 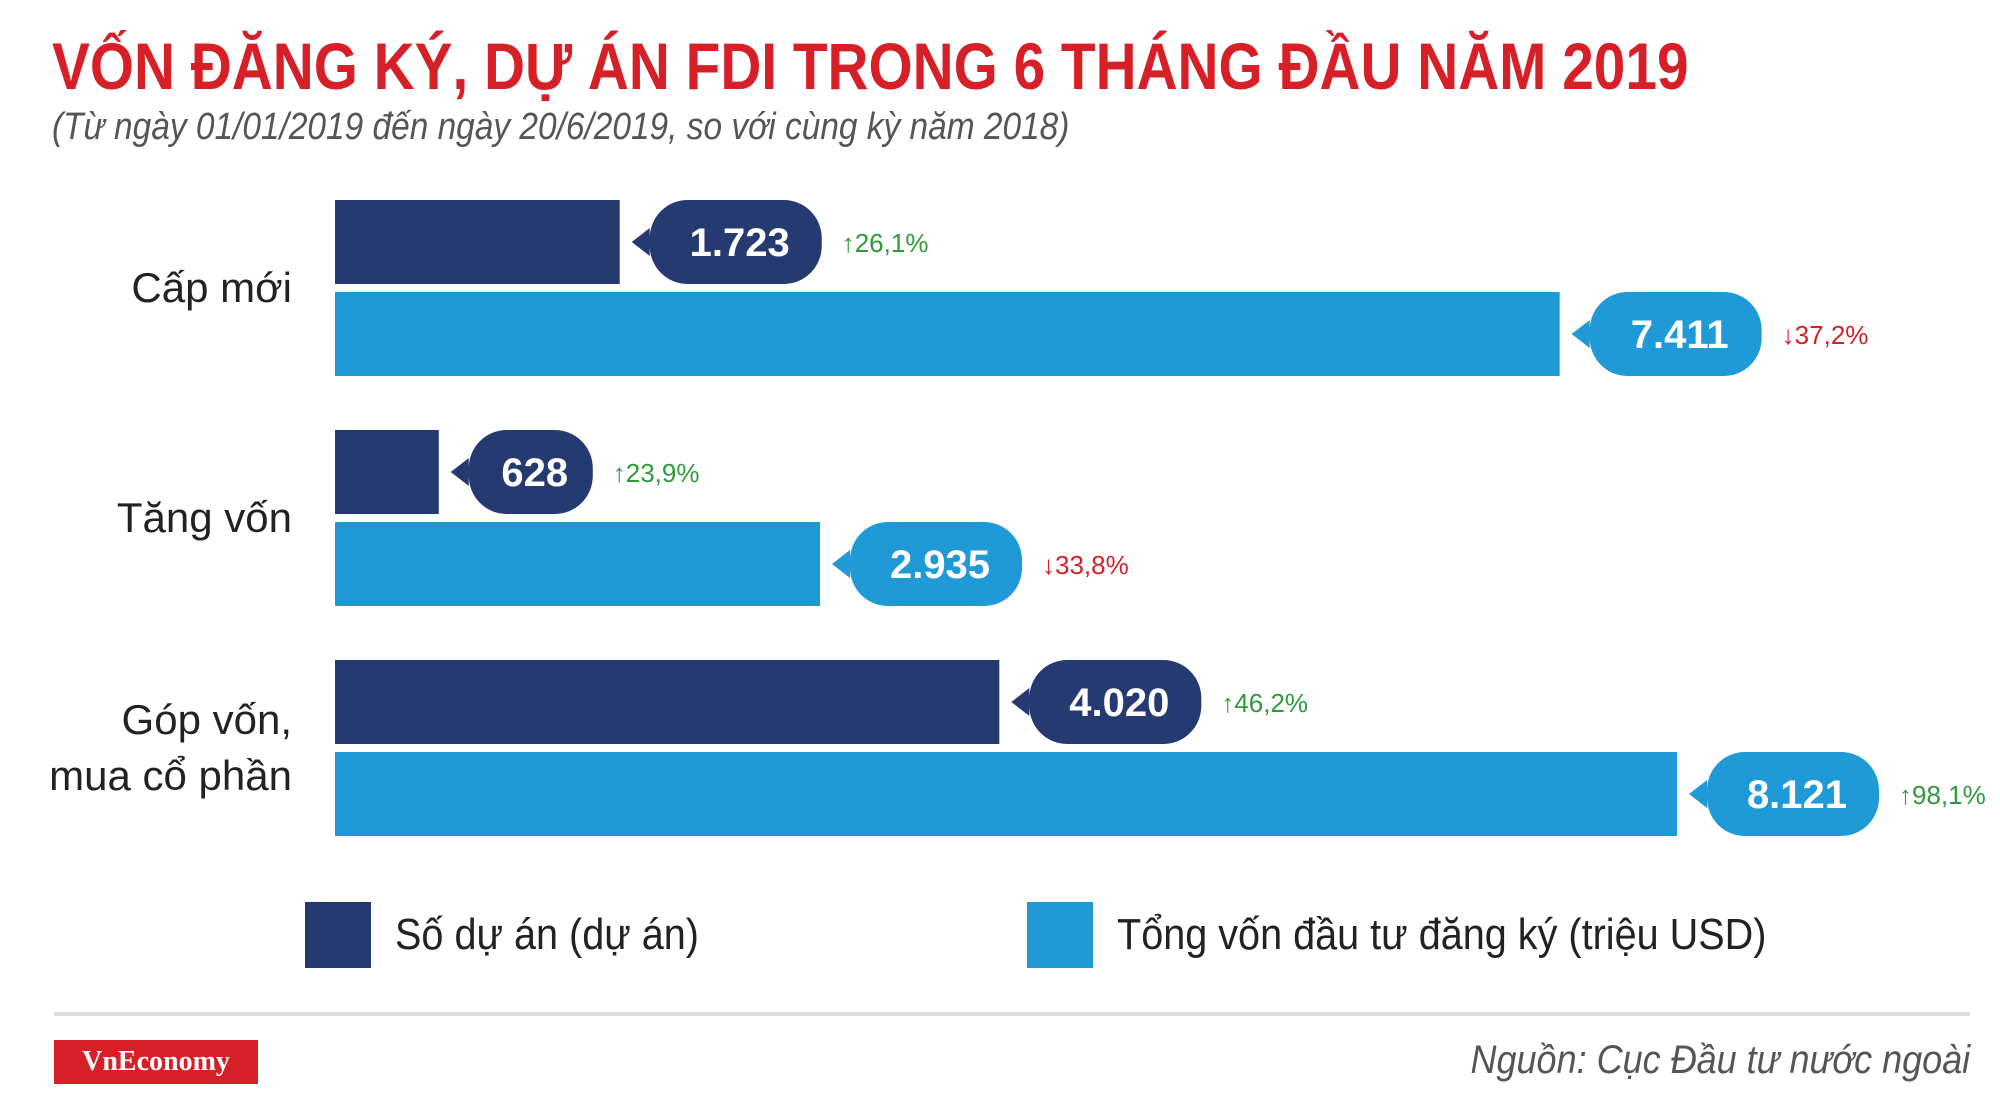 What do you see at coordinates (1442, 934) in the screenshot?
I see `legend-label-capital: Tổng vốn đầu tư đăng ký (triệu USD)` at bounding box center [1442, 934].